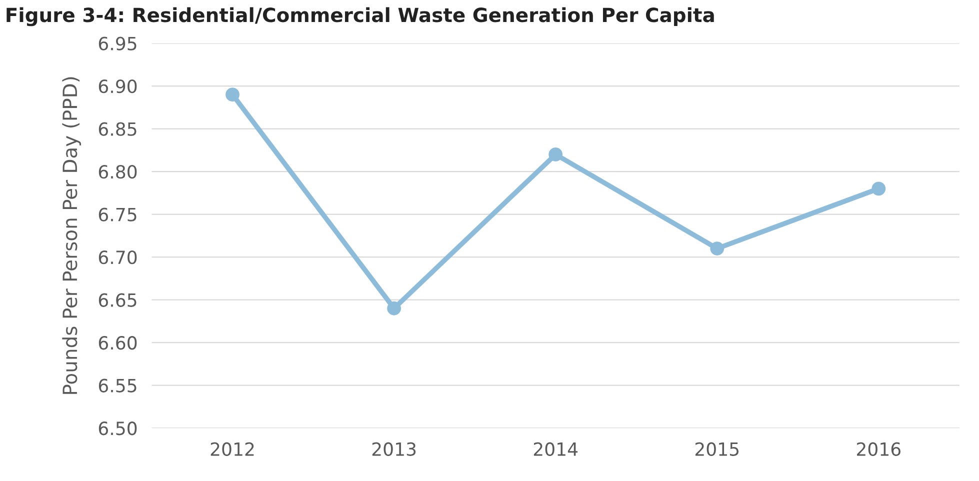  I want to click on y-tick-label: 6.95, so click(117, 43).